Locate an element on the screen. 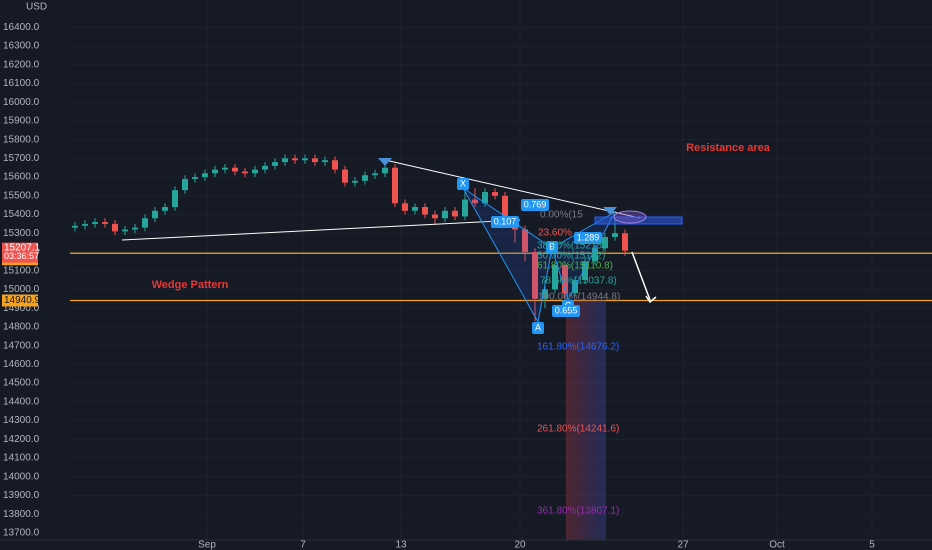 The width and height of the screenshot is (932, 550). resistance-circle is located at coordinates (630, 217).